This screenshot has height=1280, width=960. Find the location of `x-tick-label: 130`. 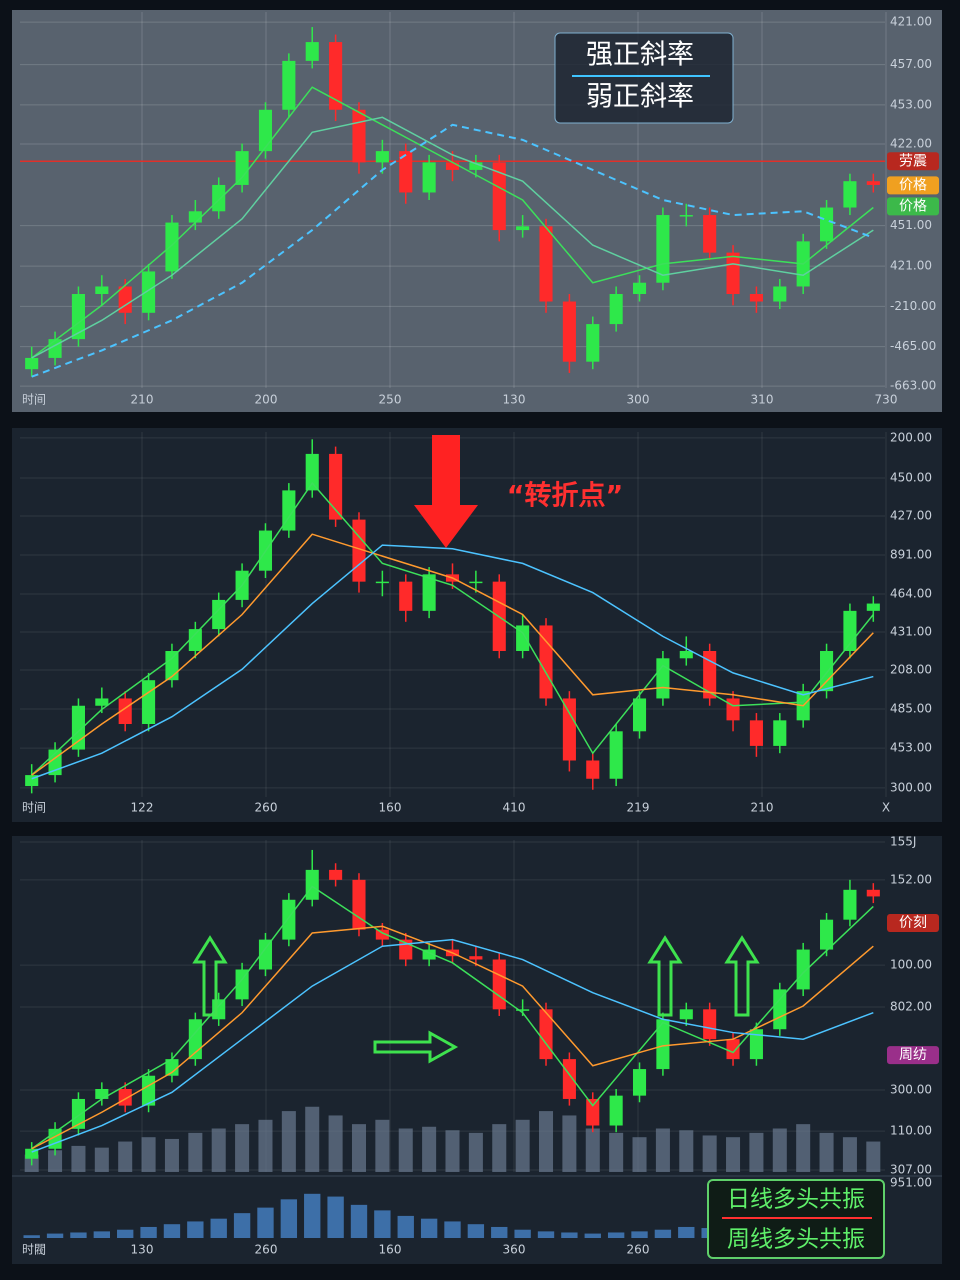

x-tick-label: 130 is located at coordinates (142, 1250).